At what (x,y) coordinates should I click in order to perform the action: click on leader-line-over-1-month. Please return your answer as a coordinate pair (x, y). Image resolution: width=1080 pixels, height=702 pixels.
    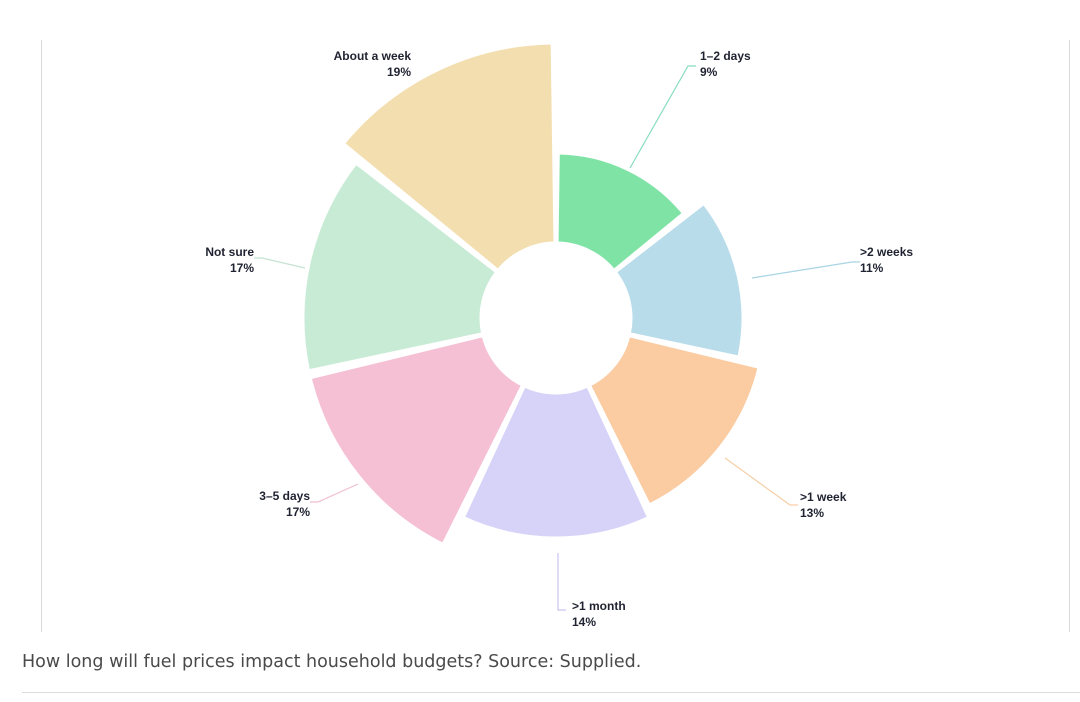
    Looking at the image, I should click on (561, 582).